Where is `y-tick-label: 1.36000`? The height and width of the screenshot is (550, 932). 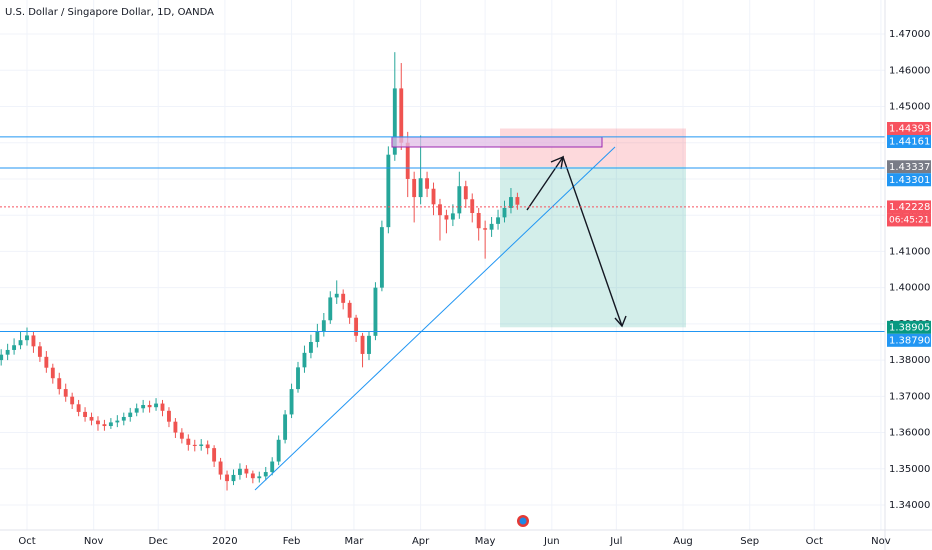 y-tick-label: 1.36000 is located at coordinates (909, 433).